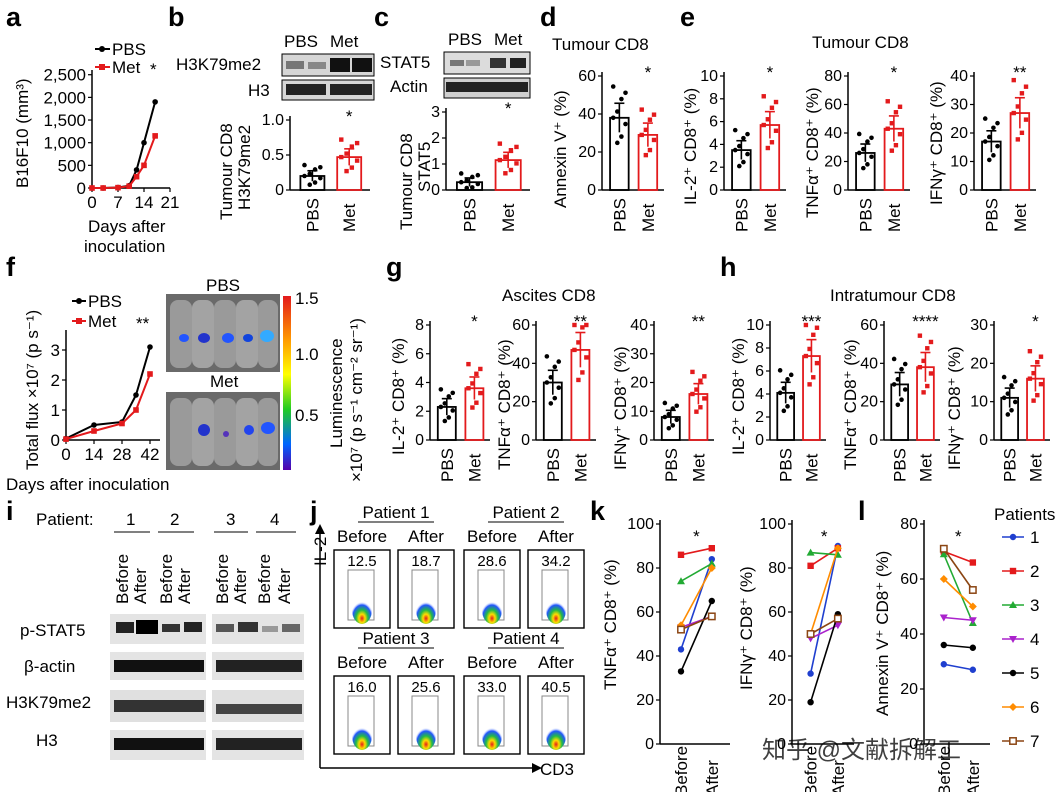 This screenshot has width=1056, height=792. What do you see at coordinates (777, 568) in the screenshot?
I see `panel-k-2-ytick-label: 80` at bounding box center [777, 568].